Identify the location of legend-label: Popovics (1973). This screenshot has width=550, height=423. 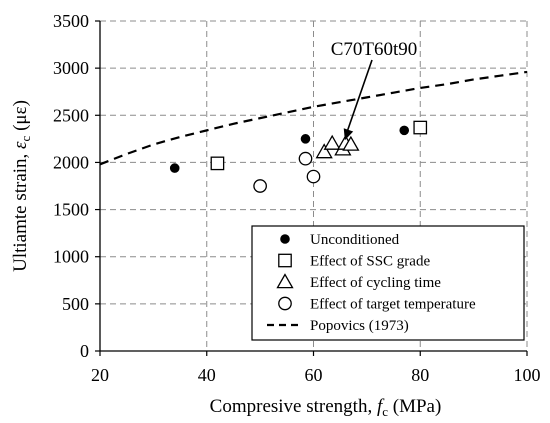
(359, 326).